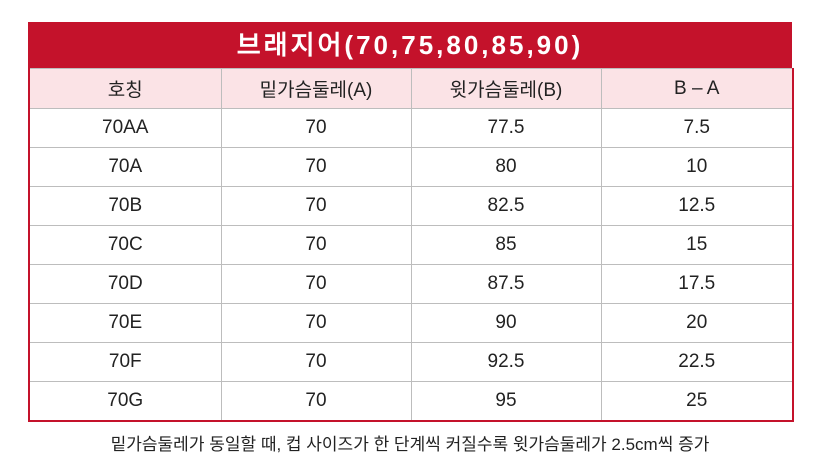 The height and width of the screenshot is (467, 820). What do you see at coordinates (506, 401) in the screenshot?
I see `table-cell: 95` at bounding box center [506, 401].